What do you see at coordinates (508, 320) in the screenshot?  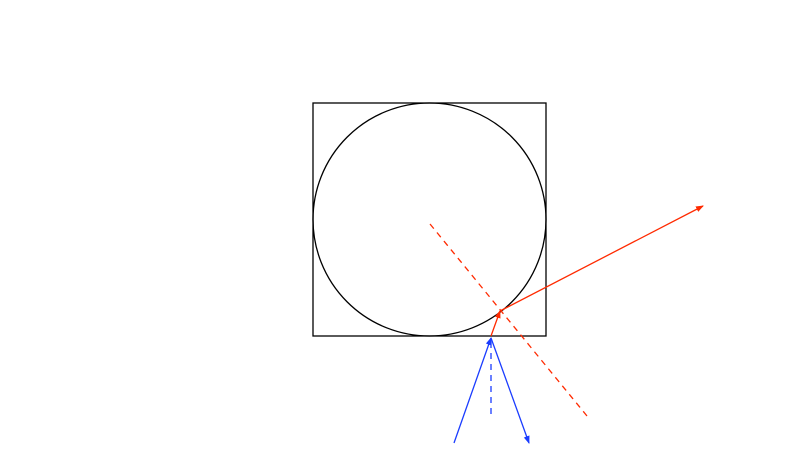 I see `normal-line` at bounding box center [508, 320].